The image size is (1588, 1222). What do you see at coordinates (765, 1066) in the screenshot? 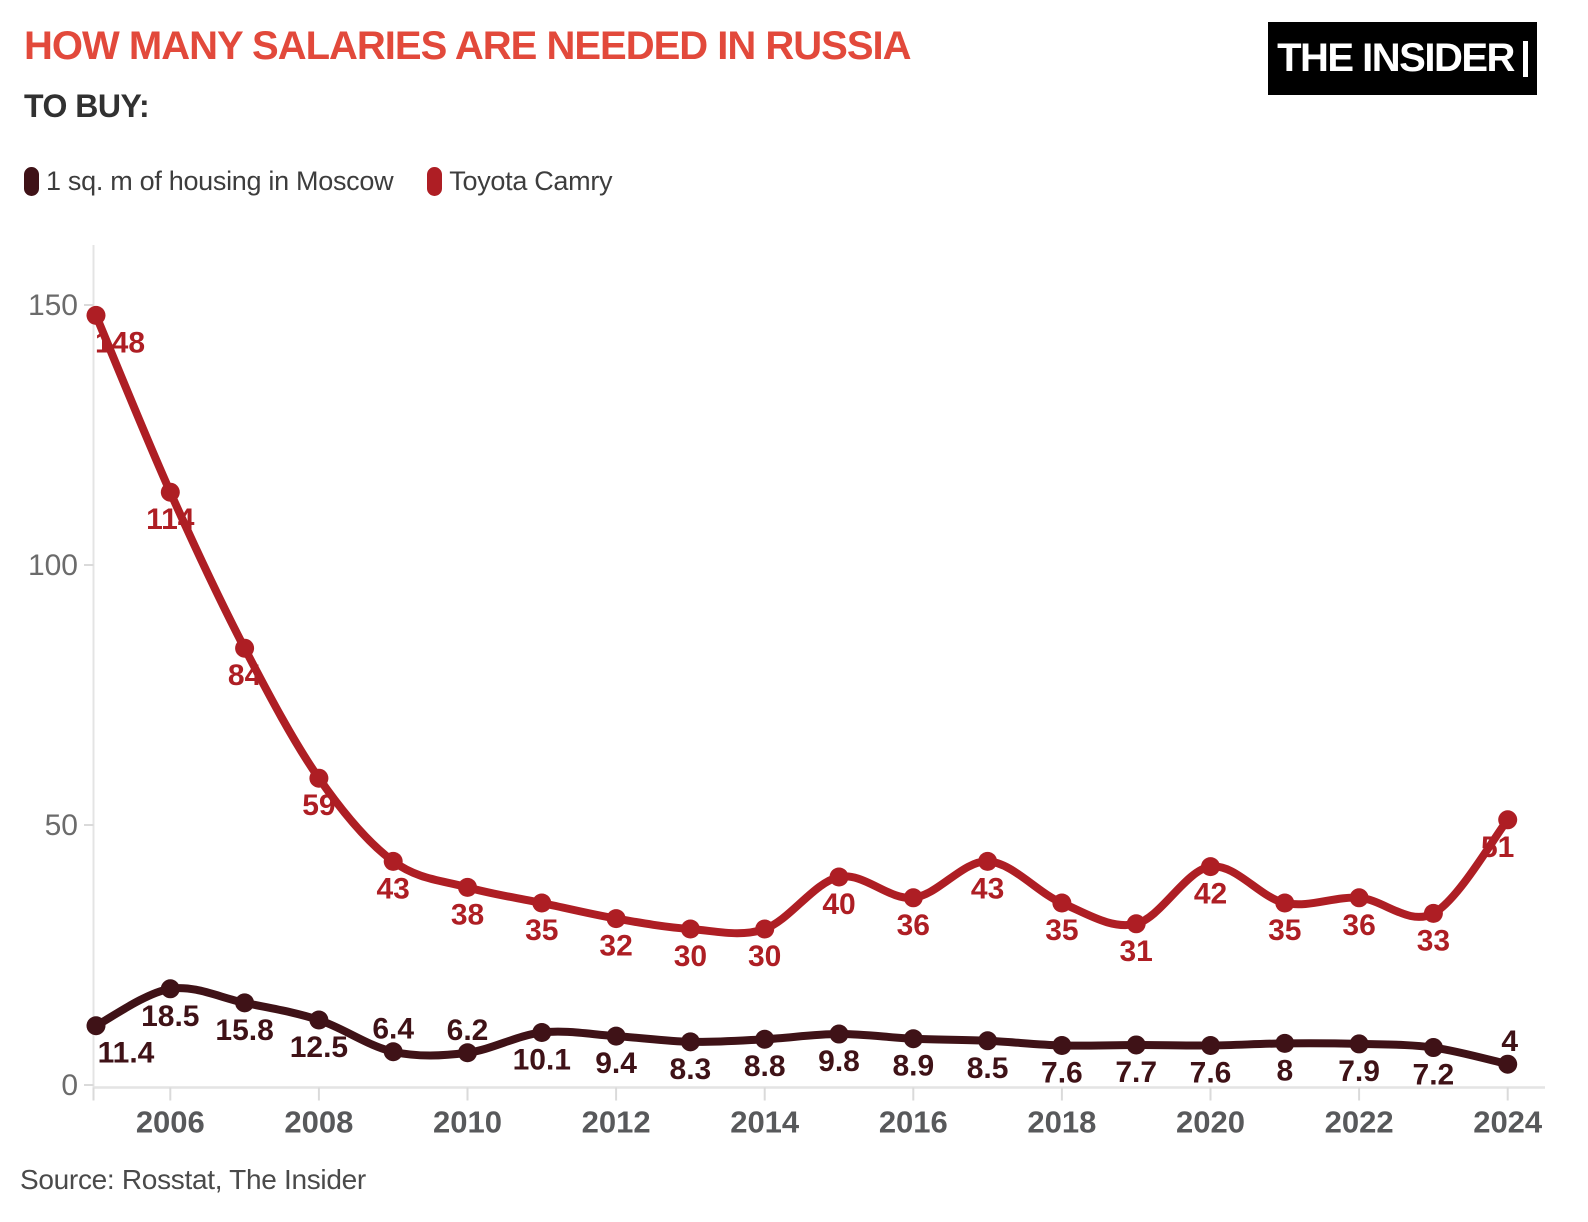
I see `data-label-1-sq-m-of-housing-in-moscow: 8.8` at bounding box center [765, 1066].